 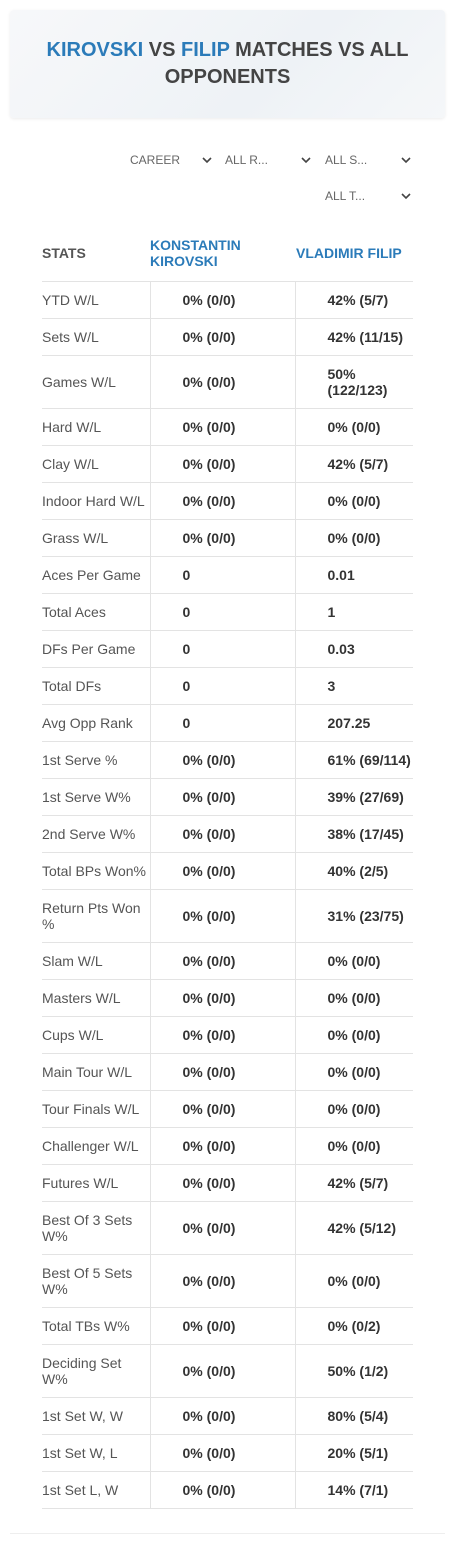 I want to click on stat-row: DFs Per Game 0 0.03, so click(x=227, y=649).